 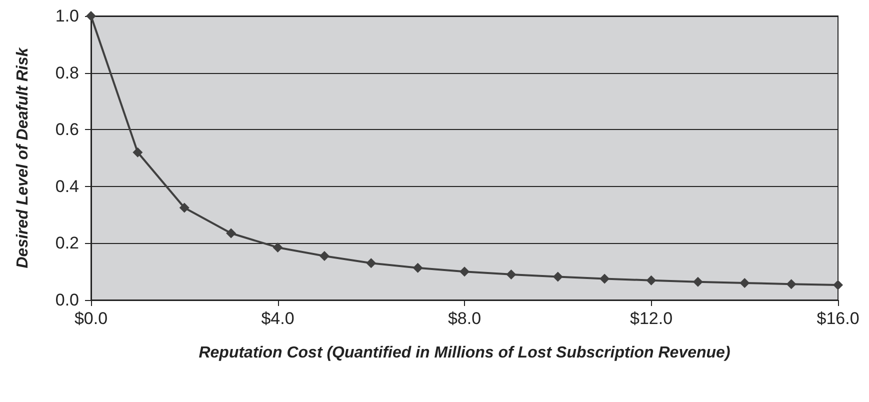 What do you see at coordinates (23, 157) in the screenshot?
I see `y-axis-title: Desired Level of Deafult Risk` at bounding box center [23, 157].